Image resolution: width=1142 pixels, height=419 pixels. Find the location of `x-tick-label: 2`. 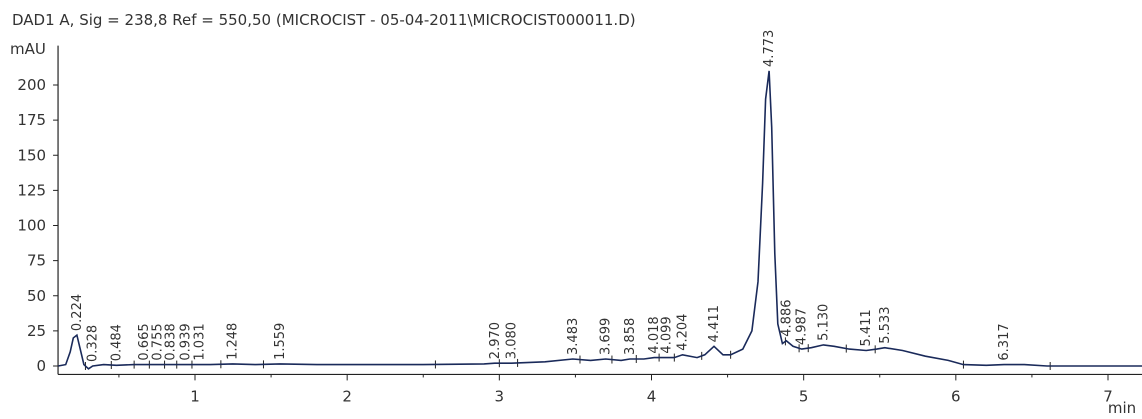

x-tick-label: 2 is located at coordinates (347, 396).